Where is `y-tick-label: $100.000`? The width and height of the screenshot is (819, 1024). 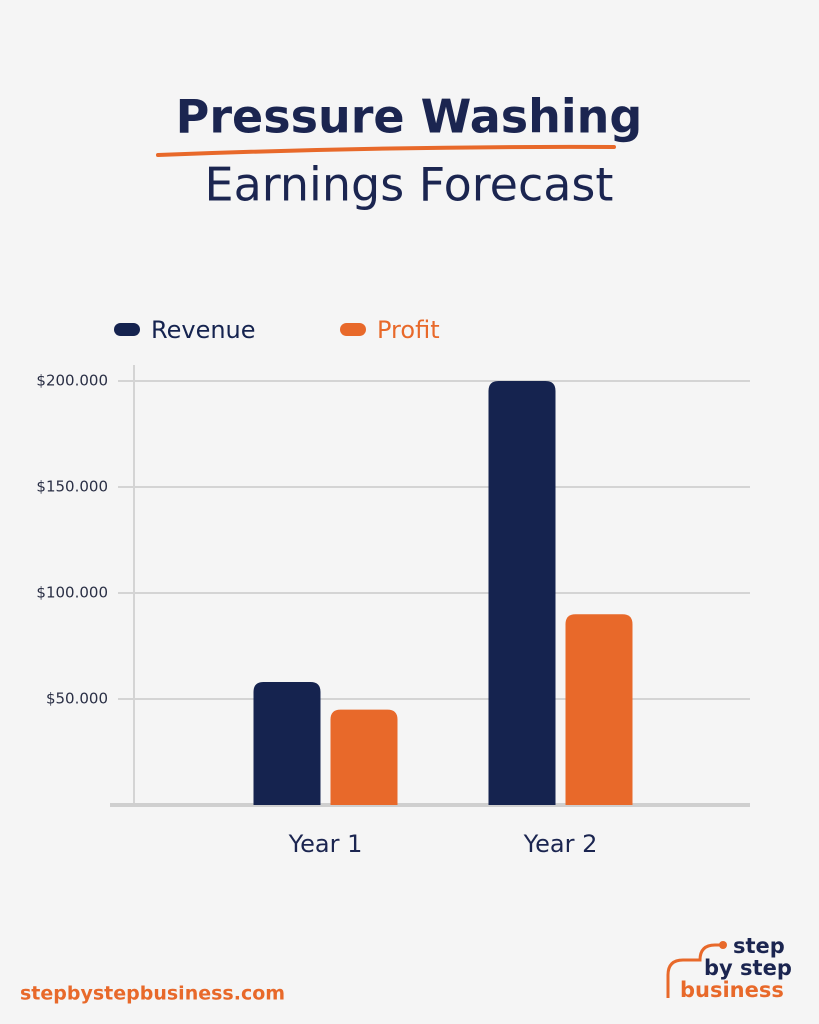 y-tick-label: $100.000 is located at coordinates (72, 593).